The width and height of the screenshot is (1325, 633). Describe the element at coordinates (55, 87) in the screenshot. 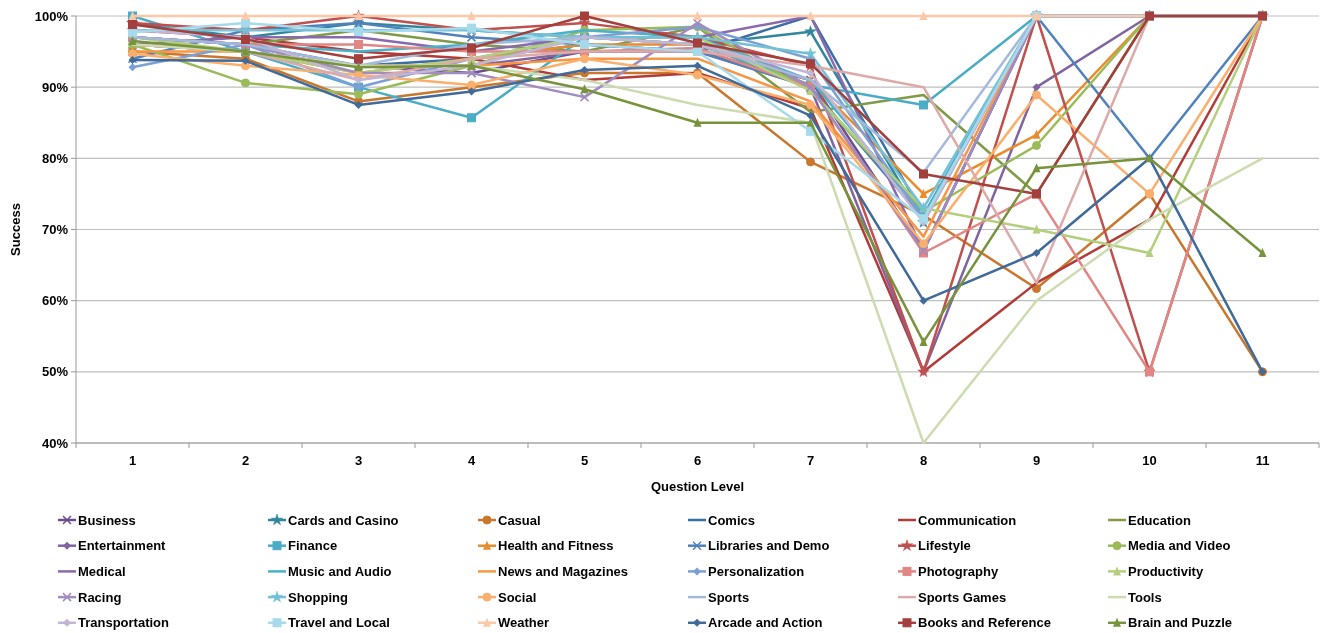

I see `y-tick-label: 90%` at that location.